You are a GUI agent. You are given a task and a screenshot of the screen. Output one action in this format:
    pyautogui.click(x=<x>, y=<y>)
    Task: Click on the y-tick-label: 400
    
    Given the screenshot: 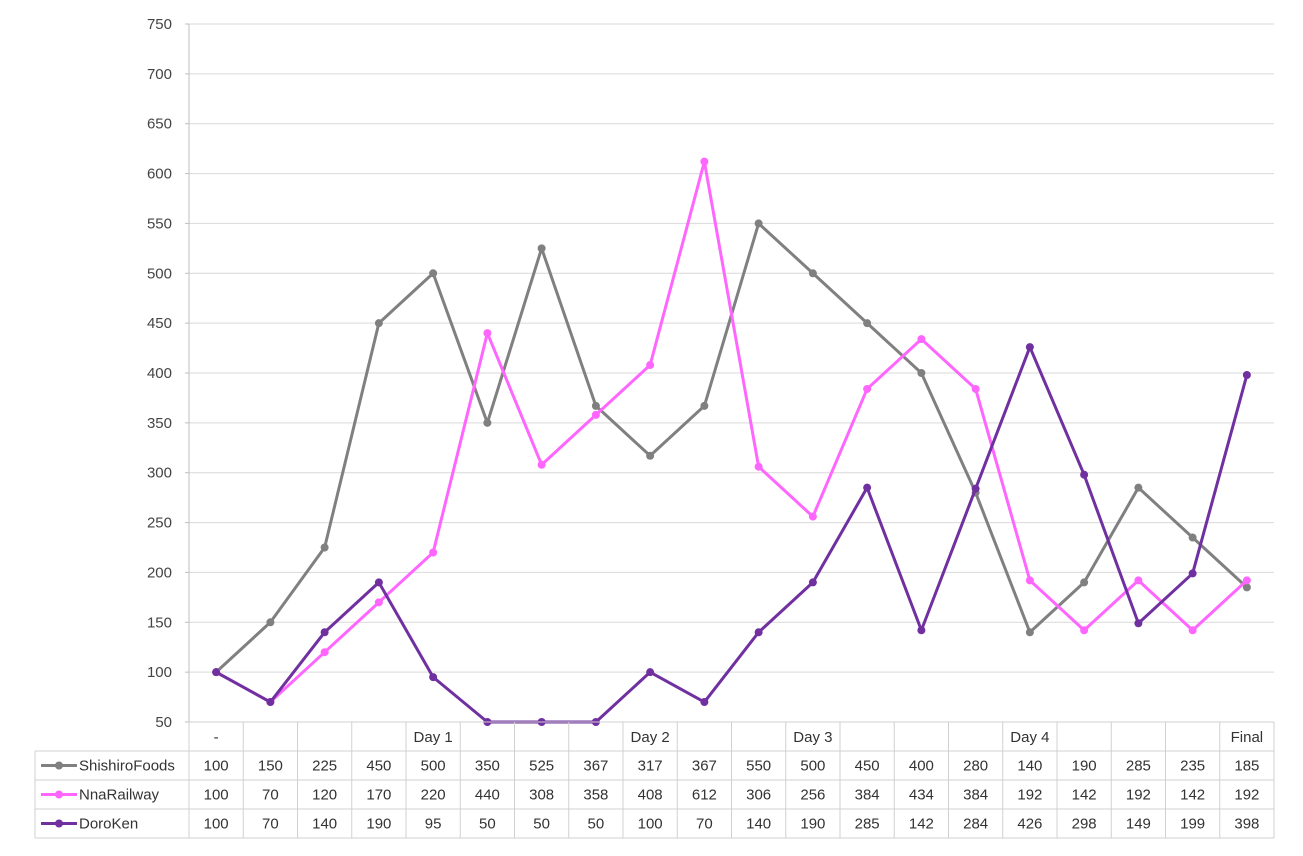 What is the action you would take?
    pyautogui.click(x=159, y=373)
    